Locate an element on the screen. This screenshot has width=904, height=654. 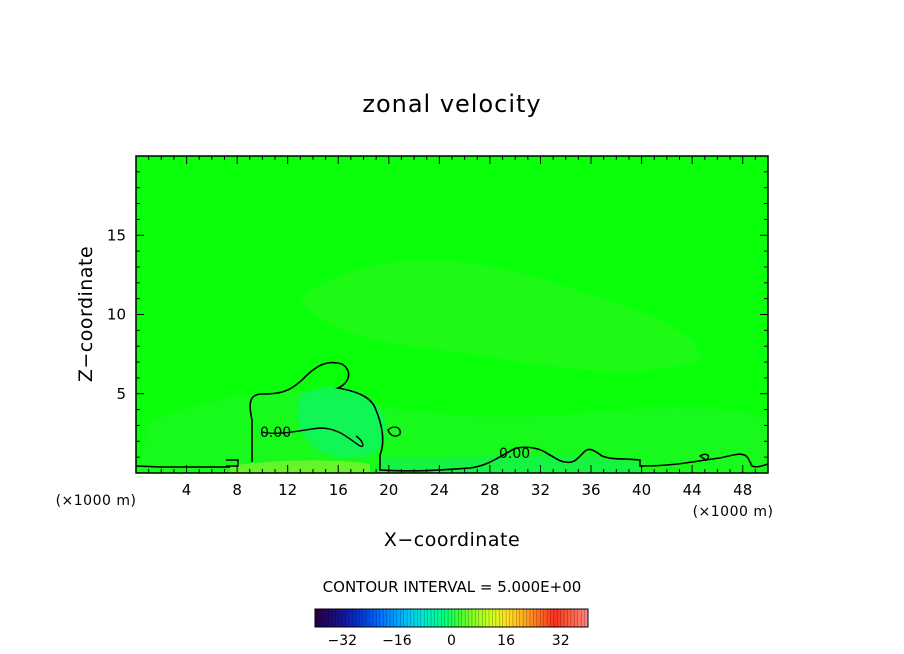
y-tick-label: 5 is located at coordinates (121, 394).